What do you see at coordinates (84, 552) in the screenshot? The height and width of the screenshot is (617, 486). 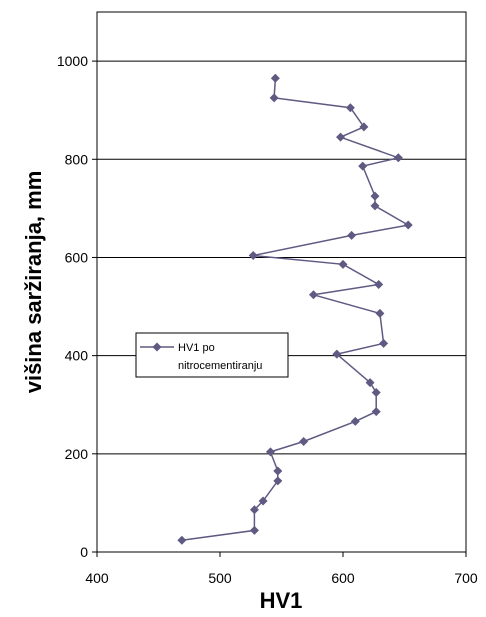 I see `y-tick-label: 0` at bounding box center [84, 552].